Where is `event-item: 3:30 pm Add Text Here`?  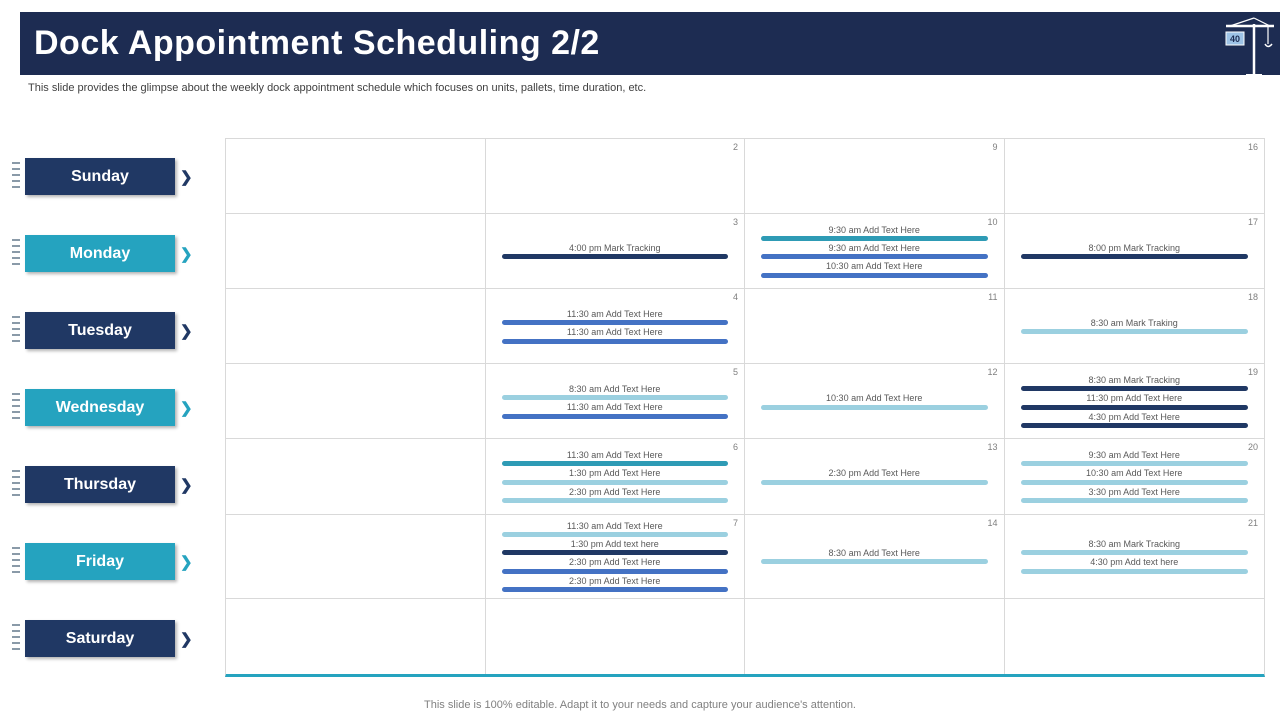 event-item: 3:30 pm Add Text Here is located at coordinates (1134, 495).